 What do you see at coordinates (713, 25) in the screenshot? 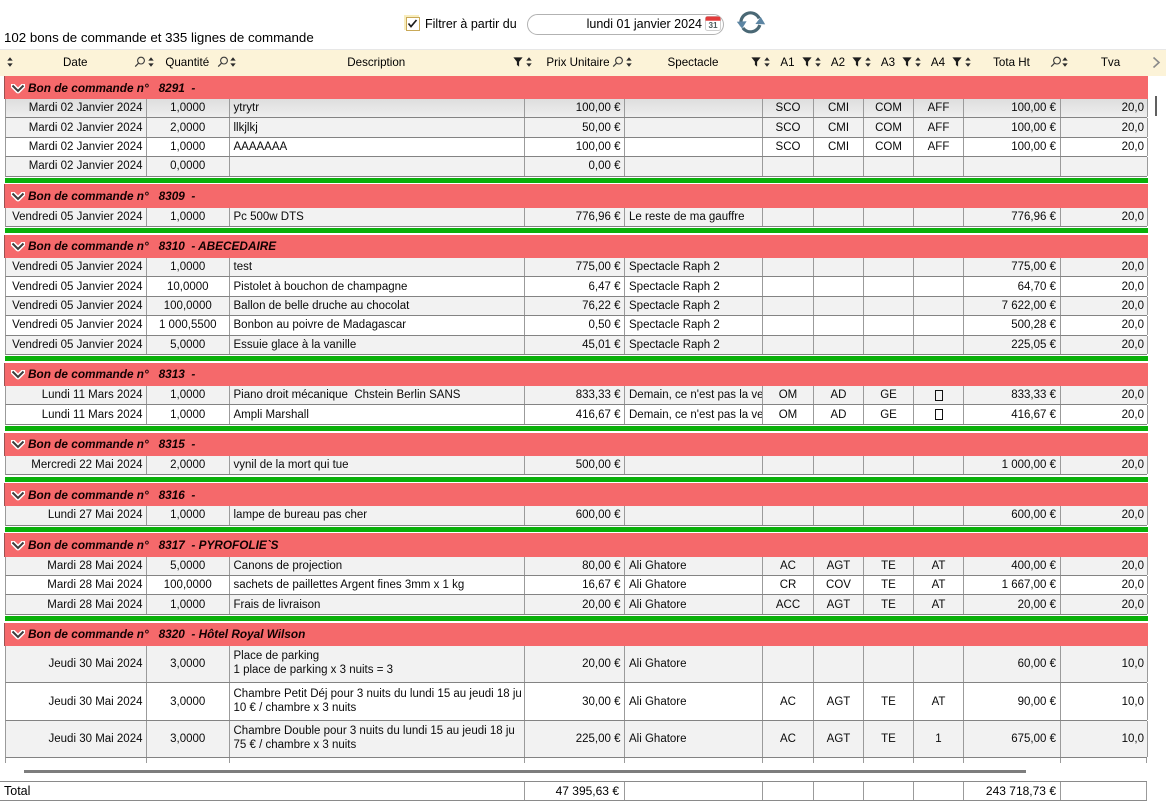
I see `svg-text: 31` at bounding box center [713, 25].